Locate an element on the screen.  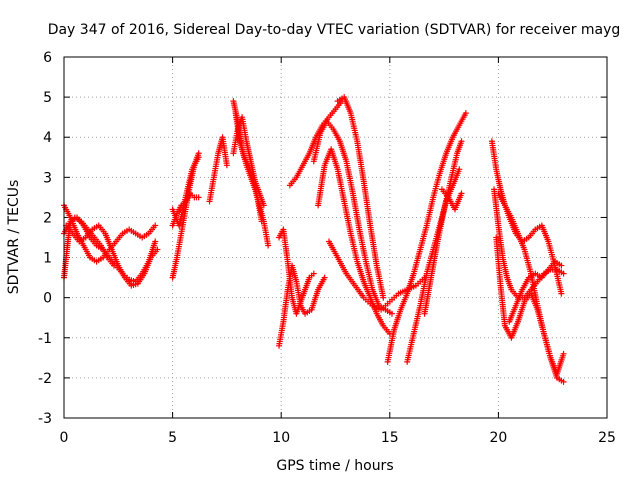
x-tick-labels: 0 5 10 15 20 25 is located at coordinates (338, 438).